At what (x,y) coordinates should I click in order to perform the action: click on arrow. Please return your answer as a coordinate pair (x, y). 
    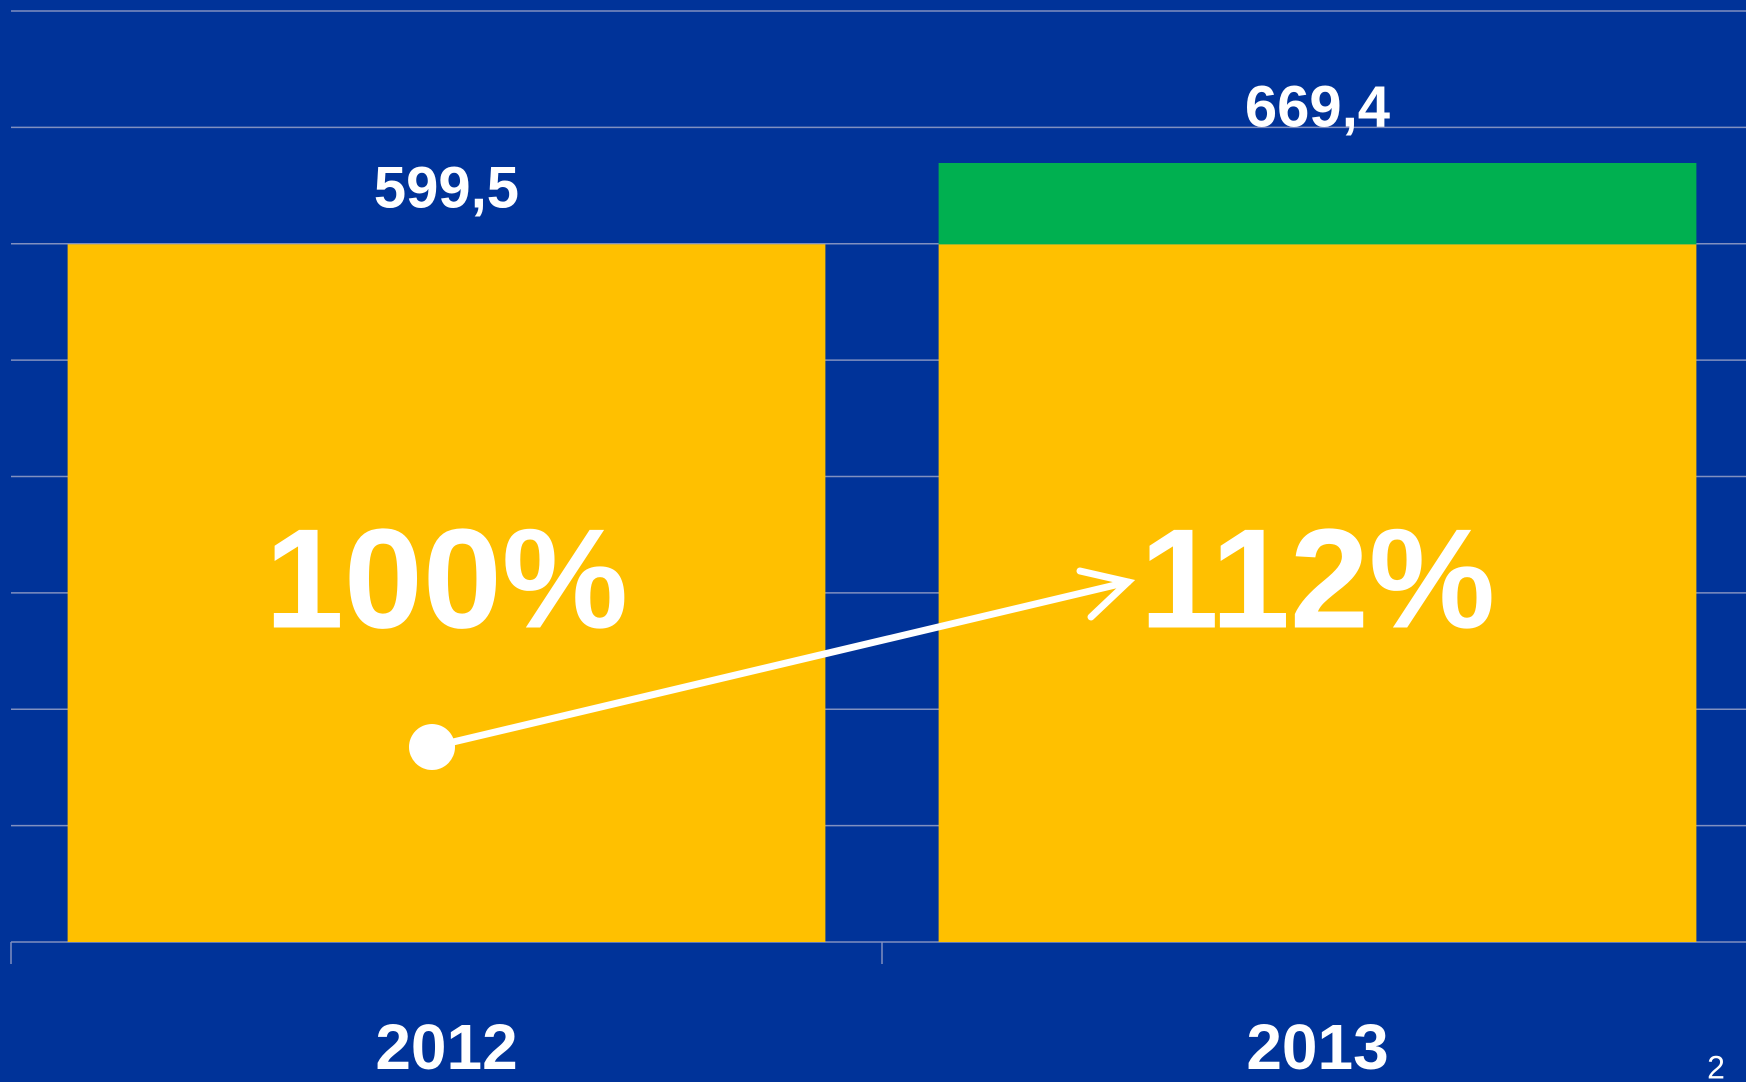
    Looking at the image, I should click on (782, 659).